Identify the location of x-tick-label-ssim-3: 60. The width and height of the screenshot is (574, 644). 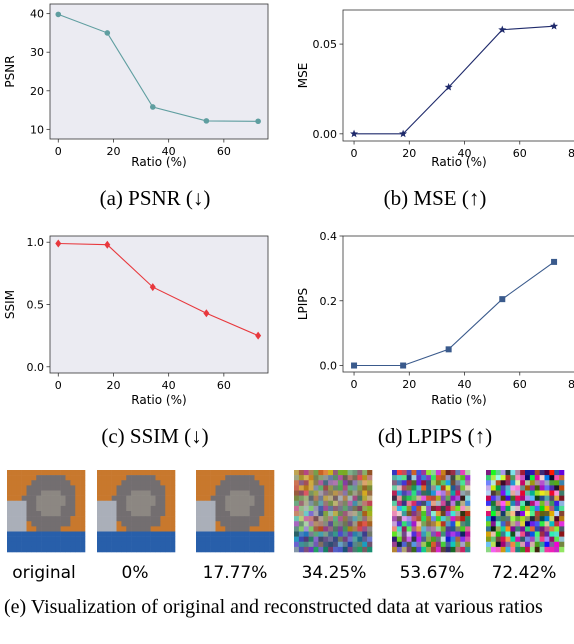
(224, 385).